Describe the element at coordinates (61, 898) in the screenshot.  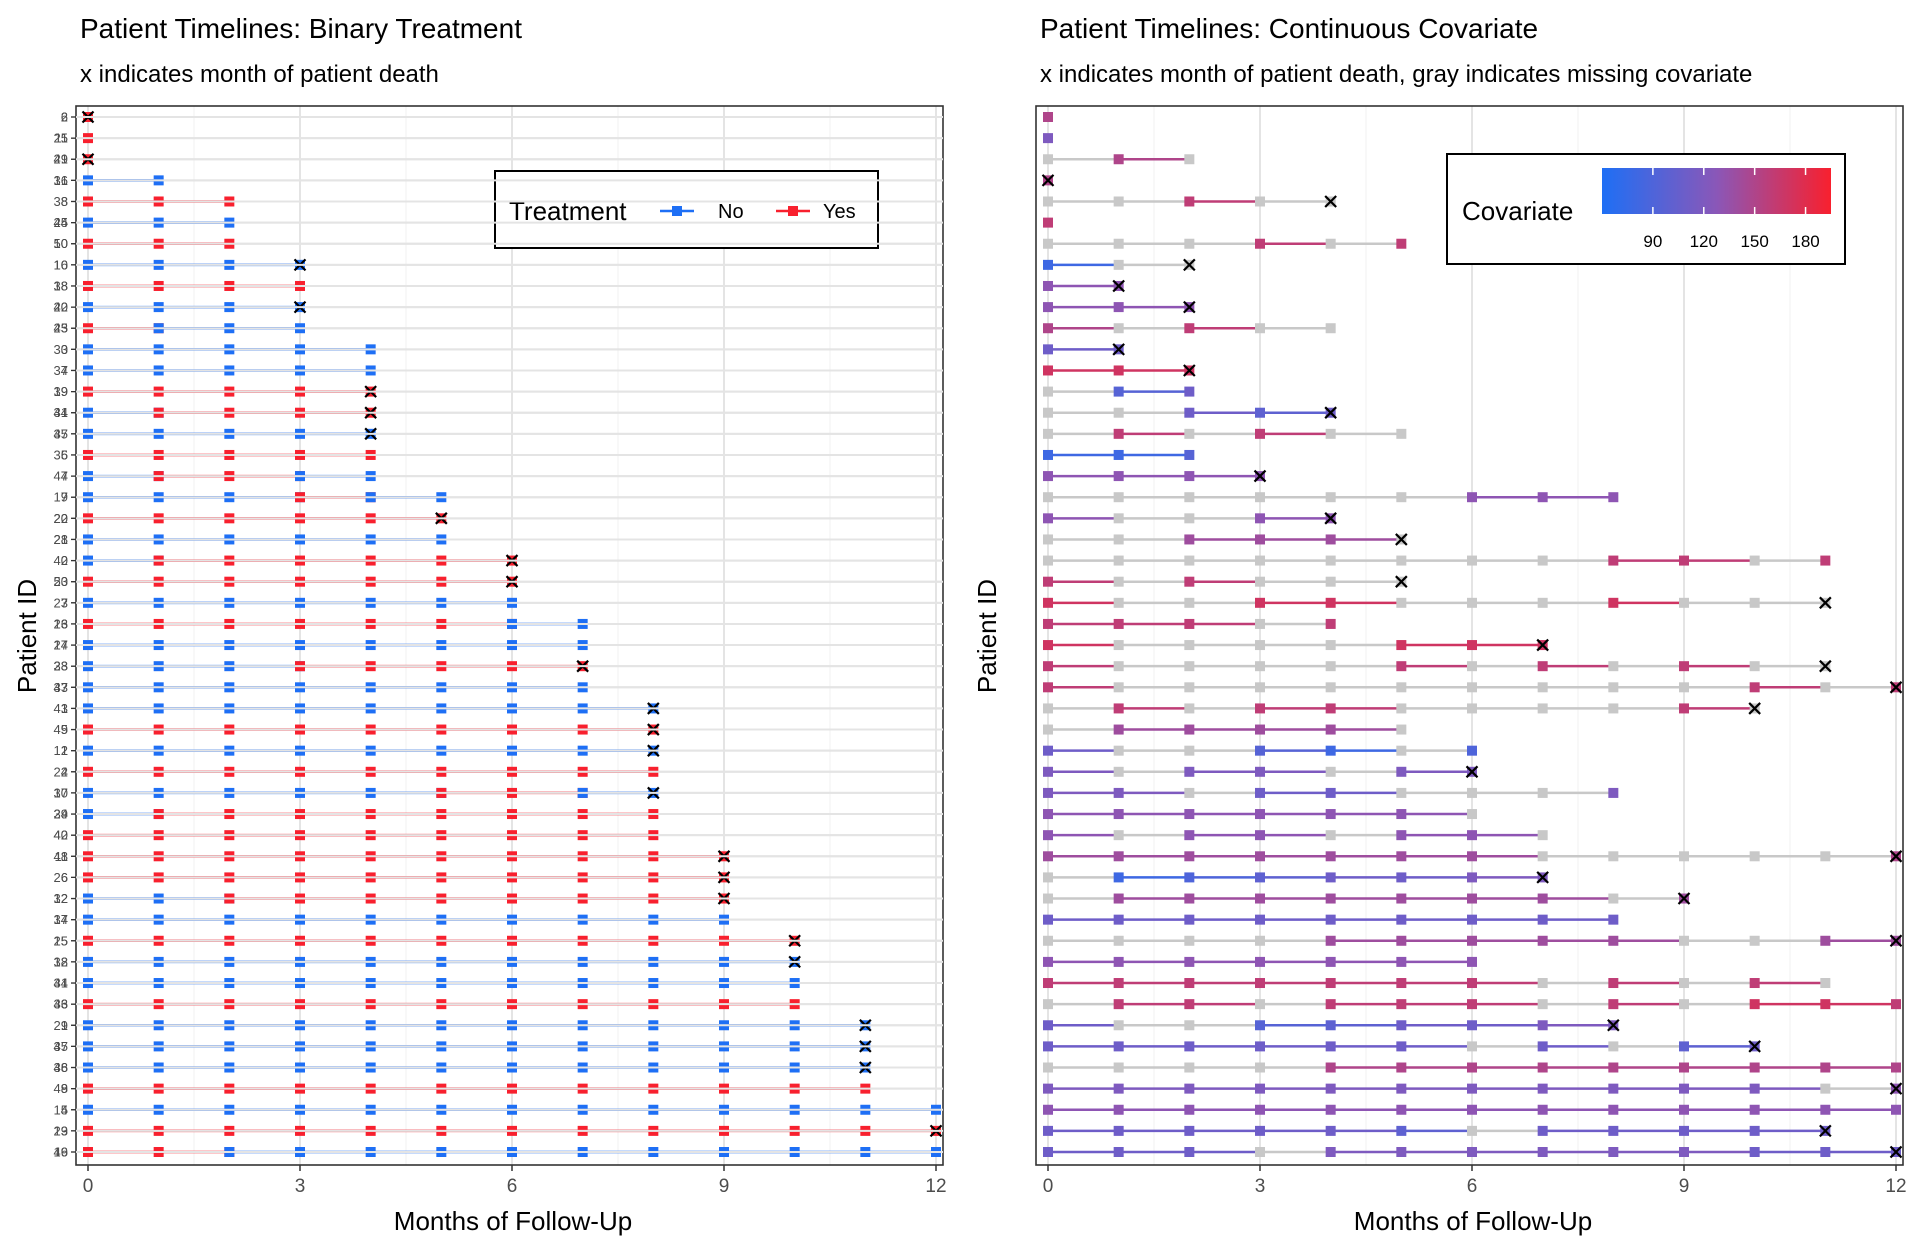
I see `y-tick-label: 32` at that location.